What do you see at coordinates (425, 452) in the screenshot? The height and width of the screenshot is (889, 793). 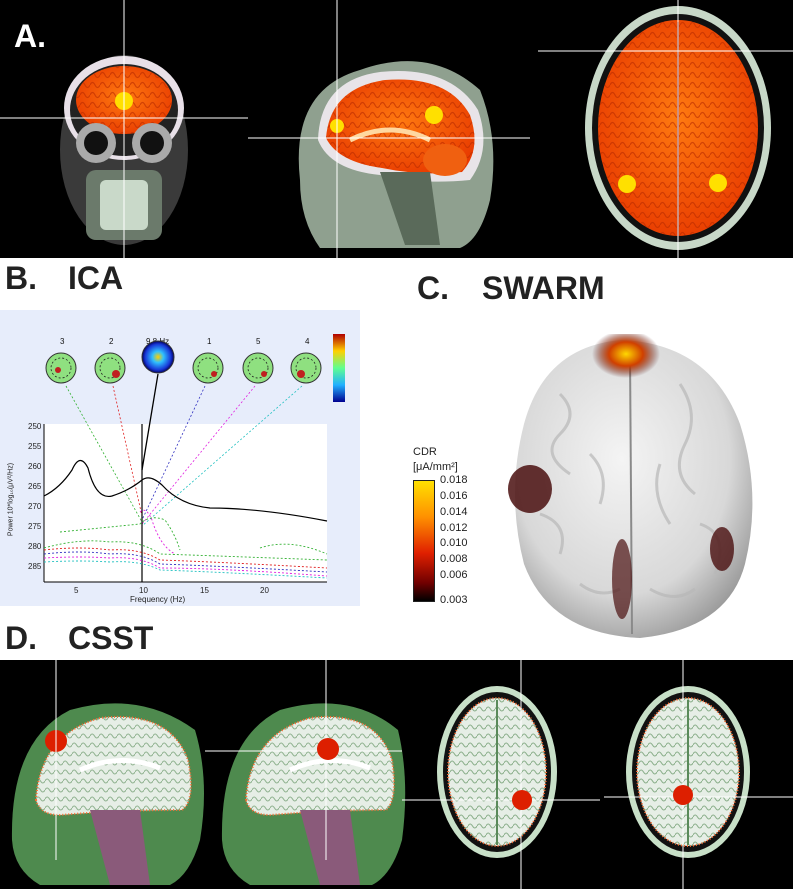 I see `cdr-colorbar-title: CDR` at bounding box center [425, 452].